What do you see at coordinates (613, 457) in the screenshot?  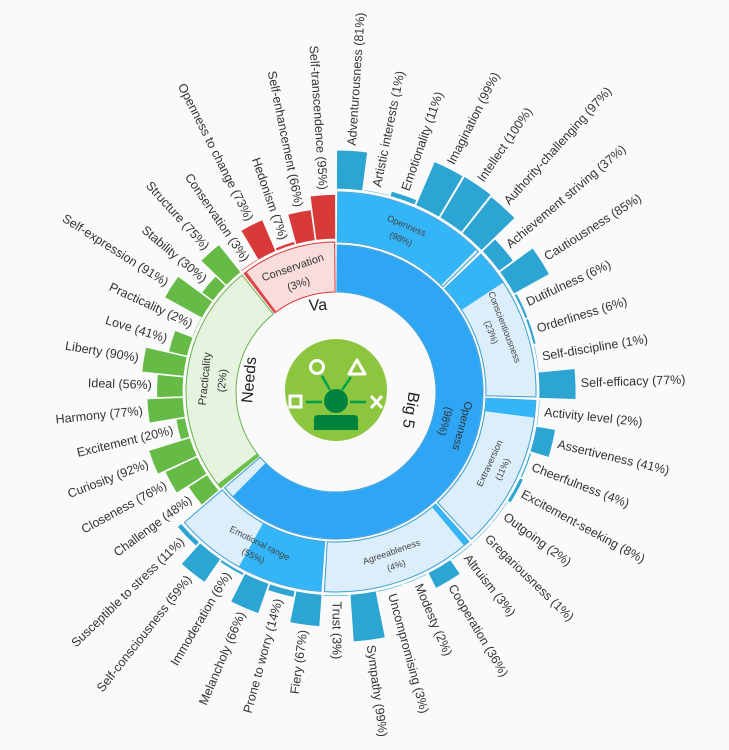 I see `facet-assertiveness-label: Assertiveness (41%)` at bounding box center [613, 457].